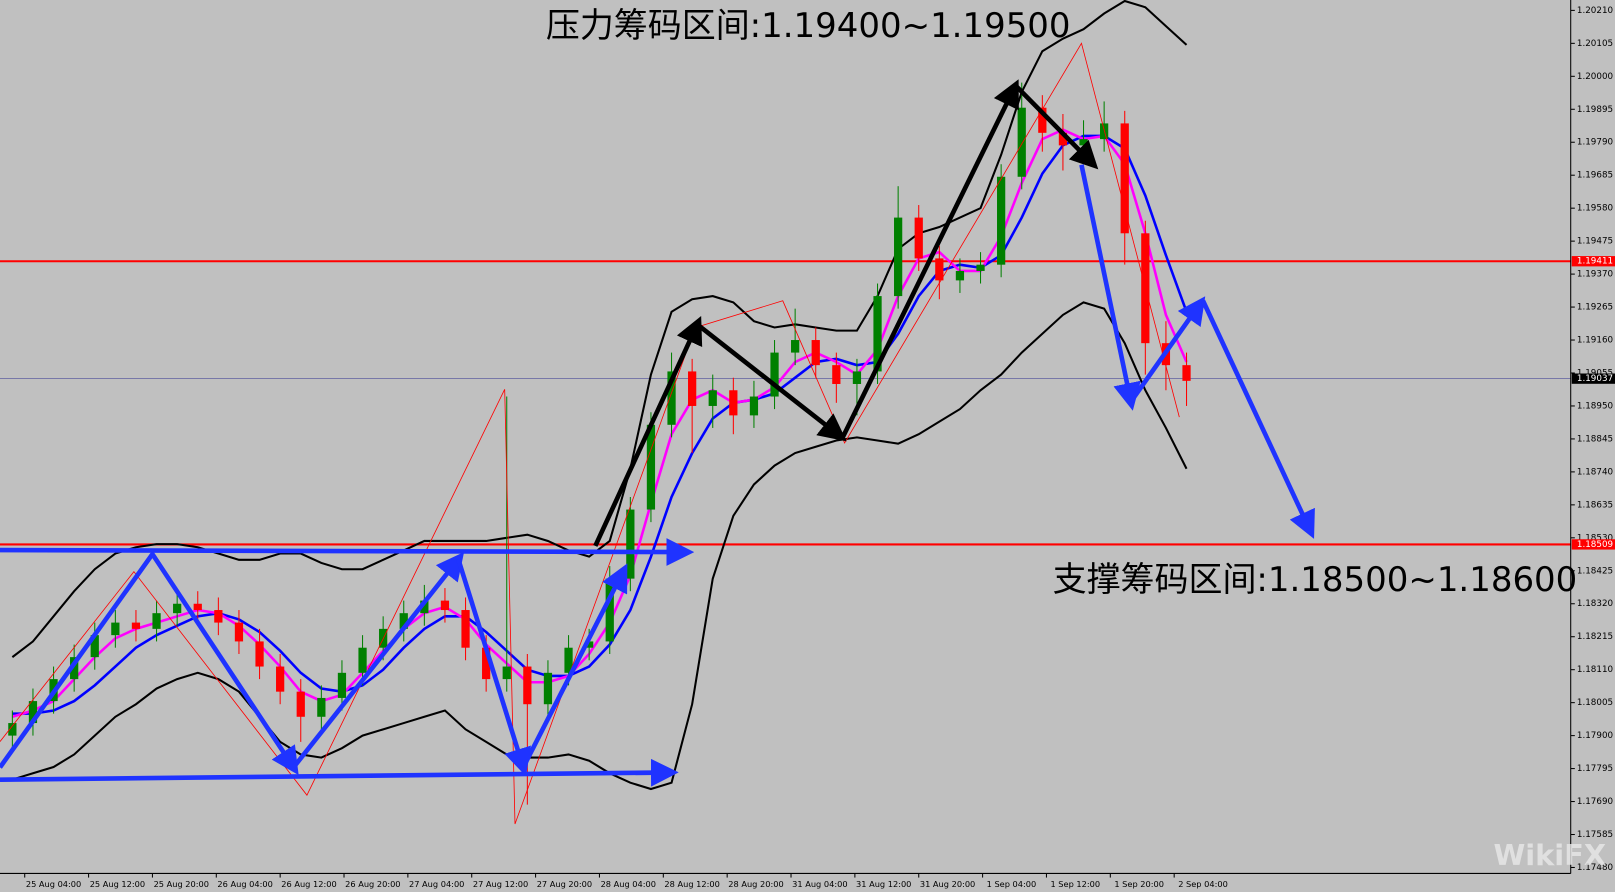  I want to click on x-tick-label: 31 Aug 04:00, so click(819, 884).